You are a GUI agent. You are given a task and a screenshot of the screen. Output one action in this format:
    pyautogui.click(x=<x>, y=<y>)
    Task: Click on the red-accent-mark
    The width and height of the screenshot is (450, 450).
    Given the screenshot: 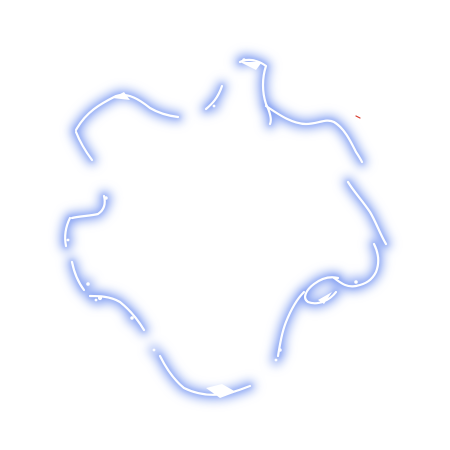 What is the action you would take?
    pyautogui.click(x=358, y=117)
    